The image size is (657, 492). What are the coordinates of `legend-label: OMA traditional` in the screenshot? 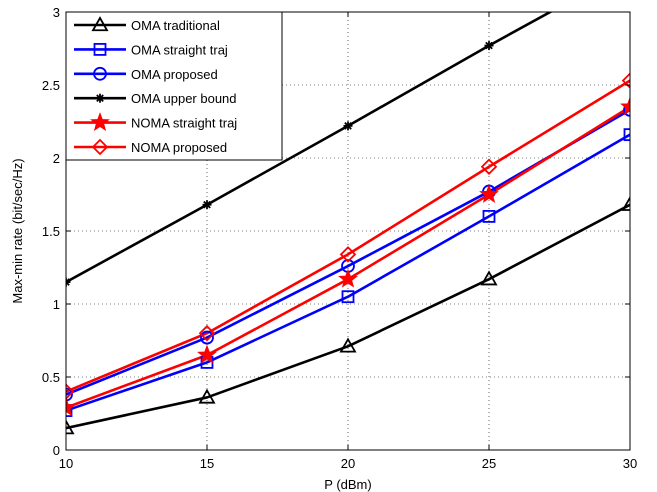 It's located at (175, 25).